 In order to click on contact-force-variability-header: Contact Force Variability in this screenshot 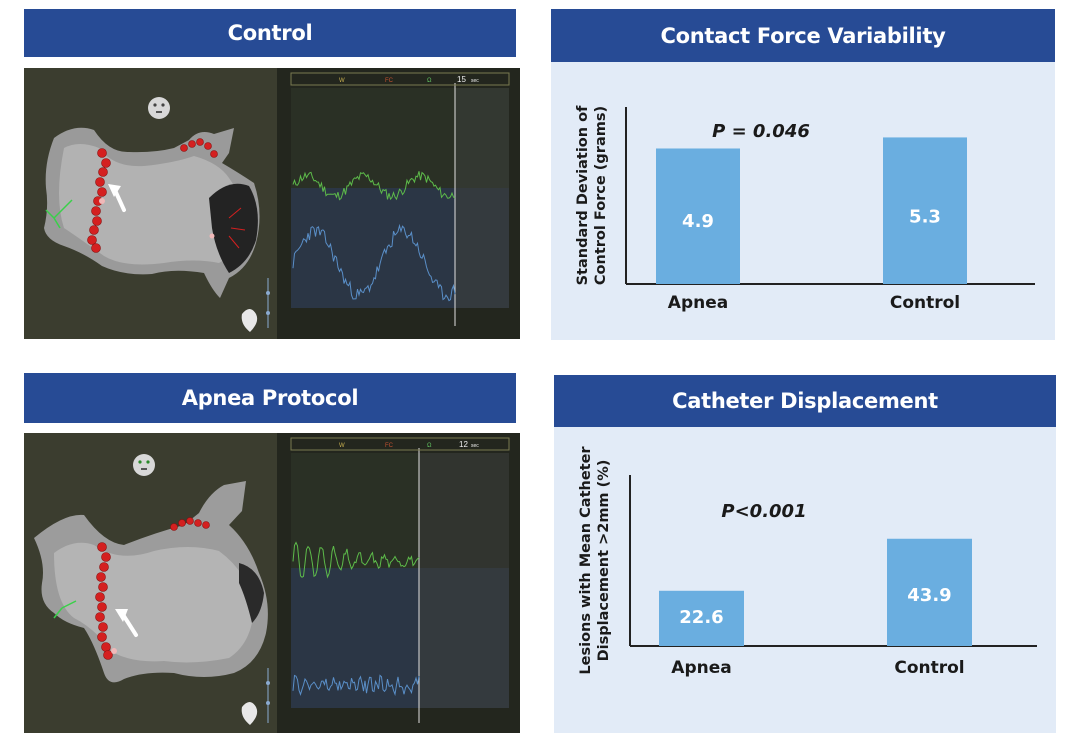, I will do `click(803, 35)`.